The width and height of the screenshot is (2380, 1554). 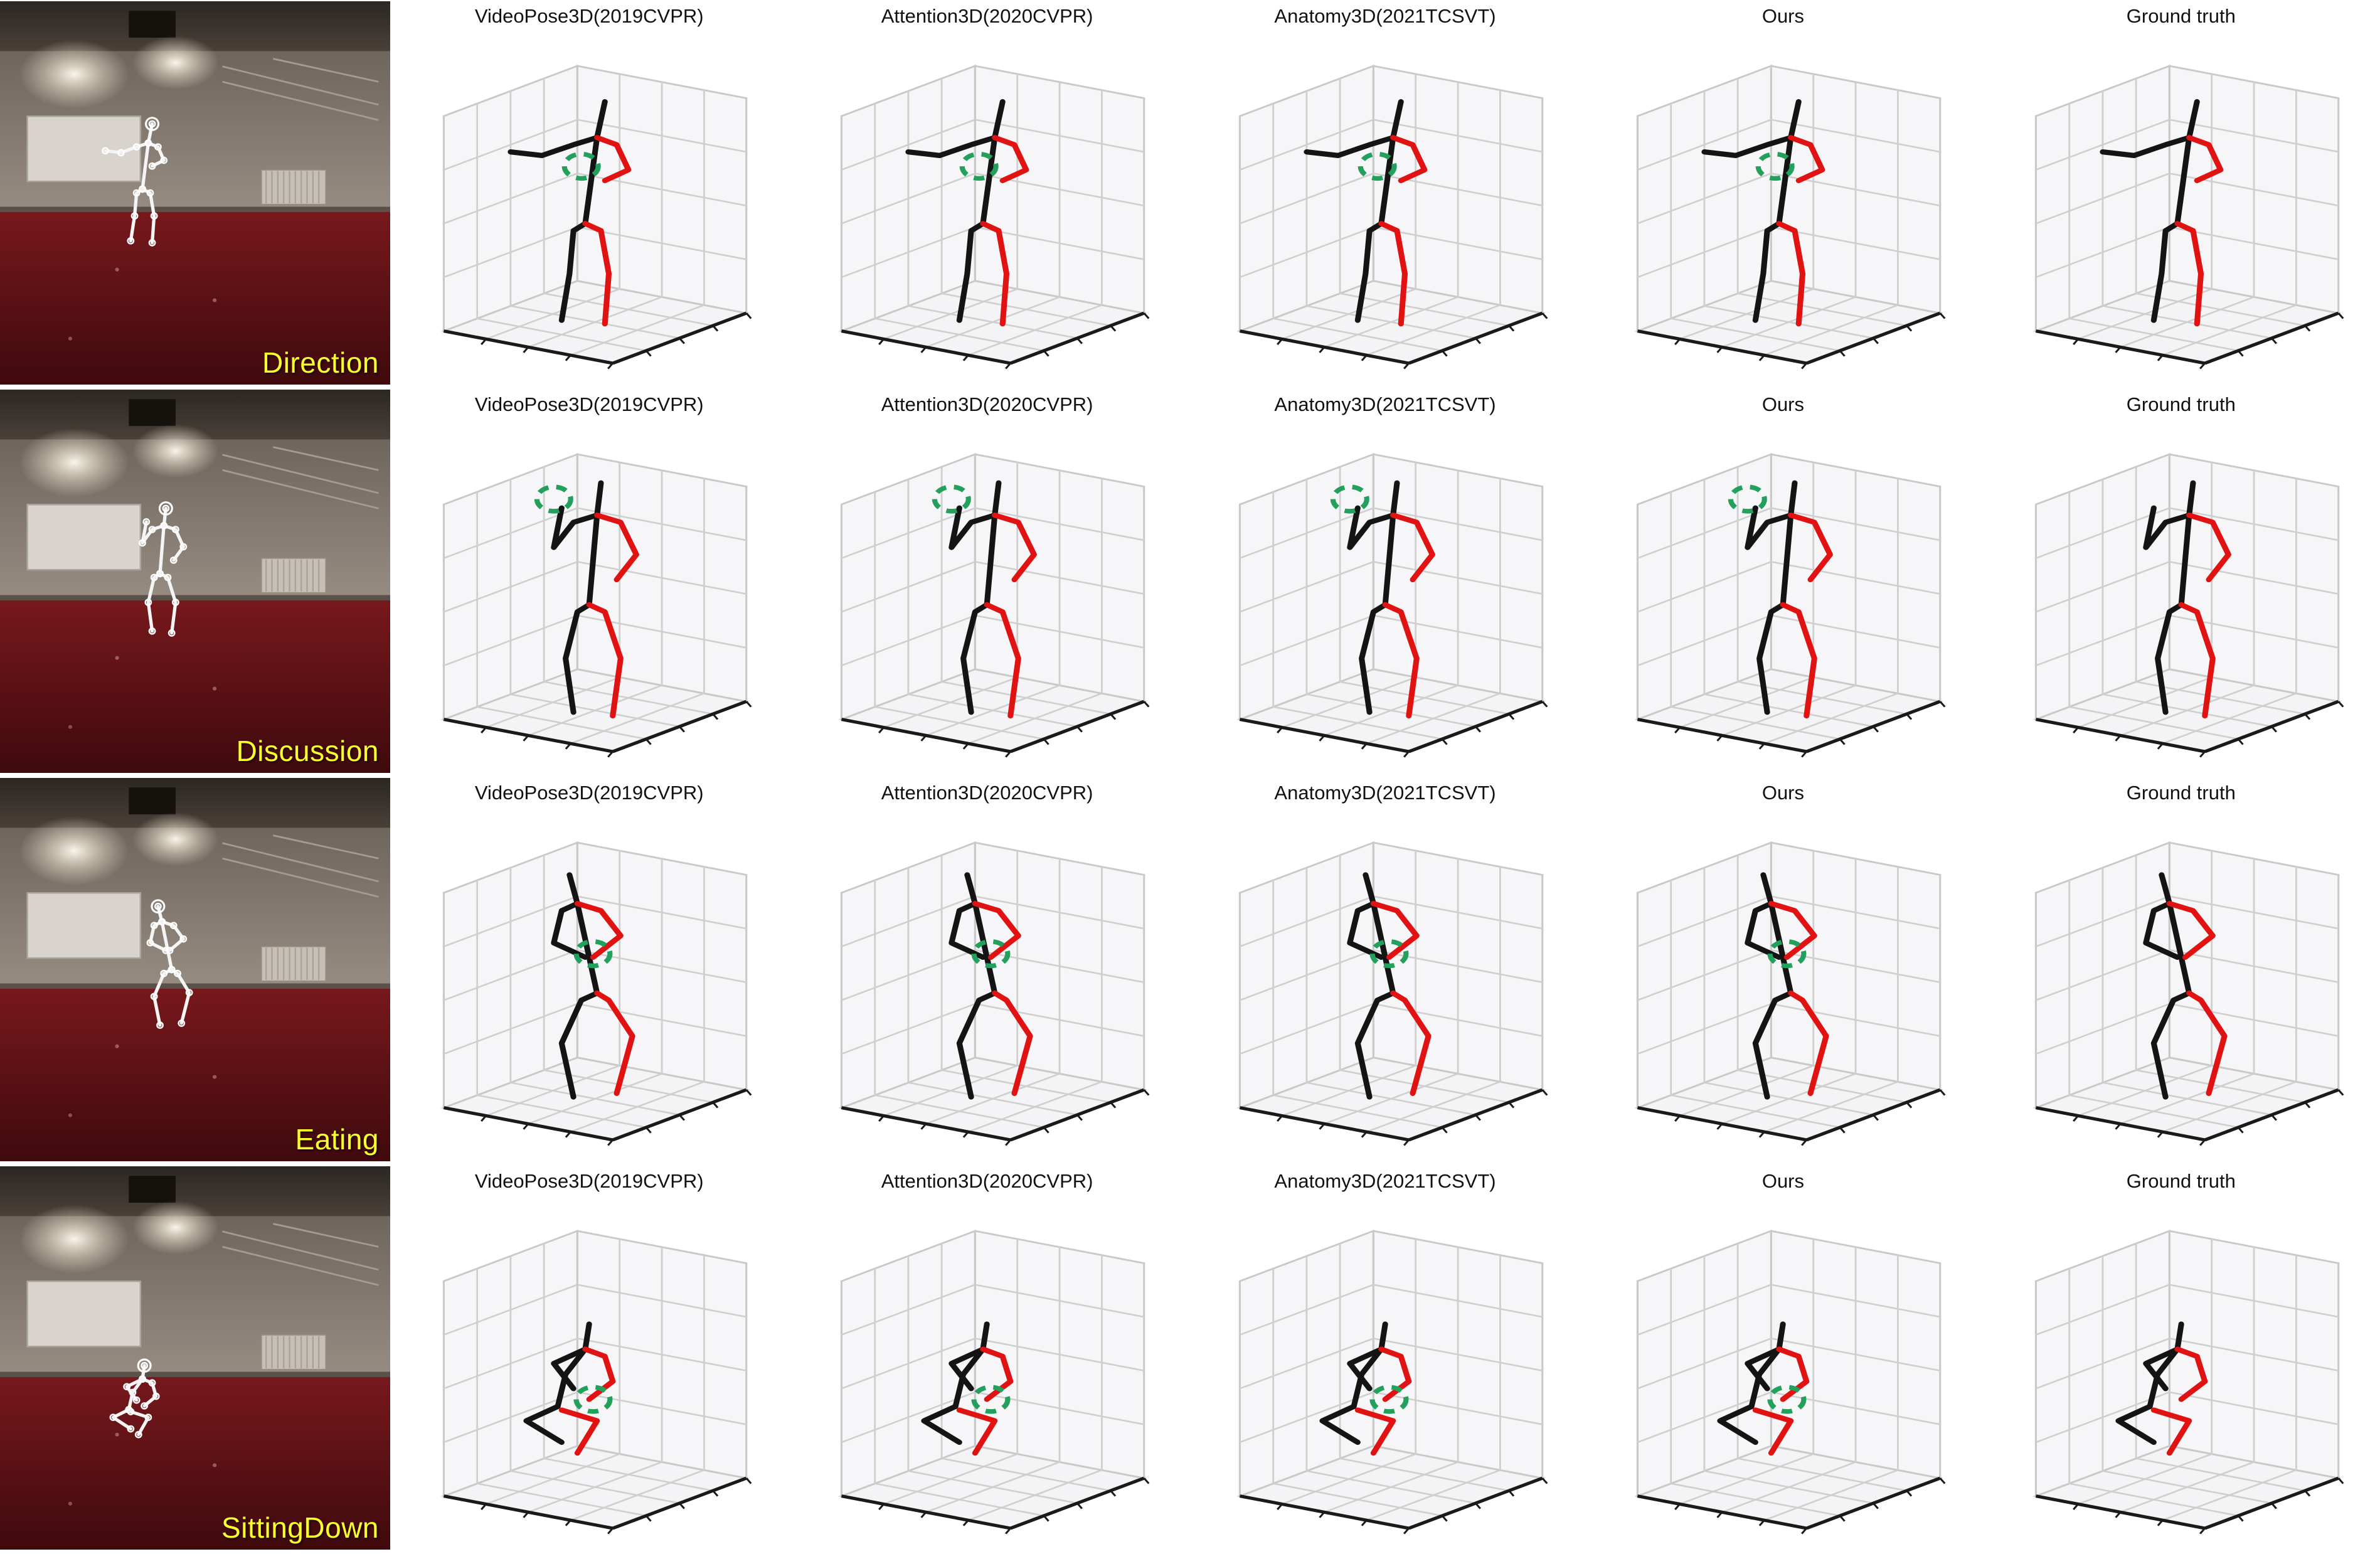 I want to click on whiteboard, so click(x=84, y=537).